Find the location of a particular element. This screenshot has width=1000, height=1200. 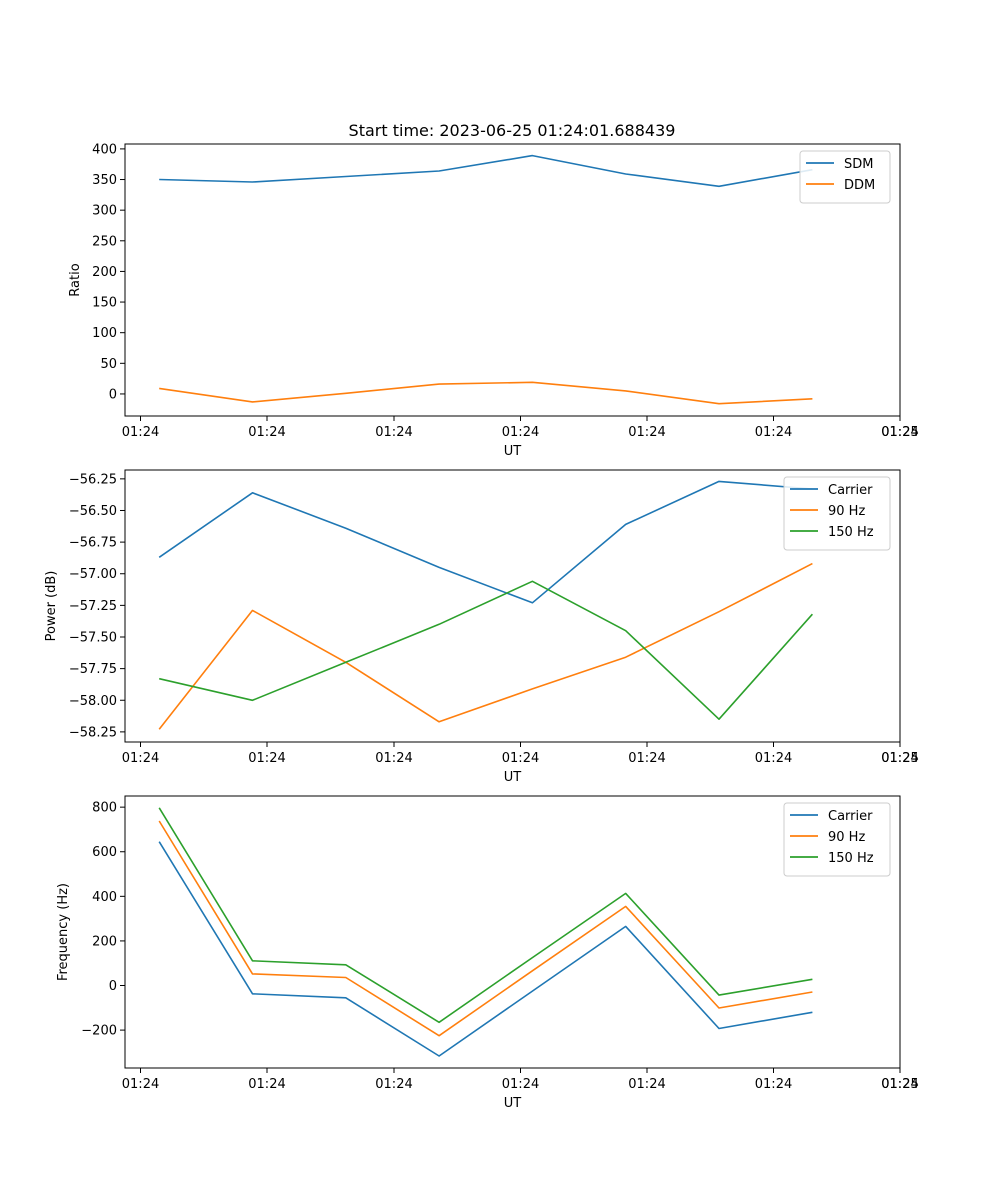

y-tick-label: −57.00 is located at coordinates (93, 574).